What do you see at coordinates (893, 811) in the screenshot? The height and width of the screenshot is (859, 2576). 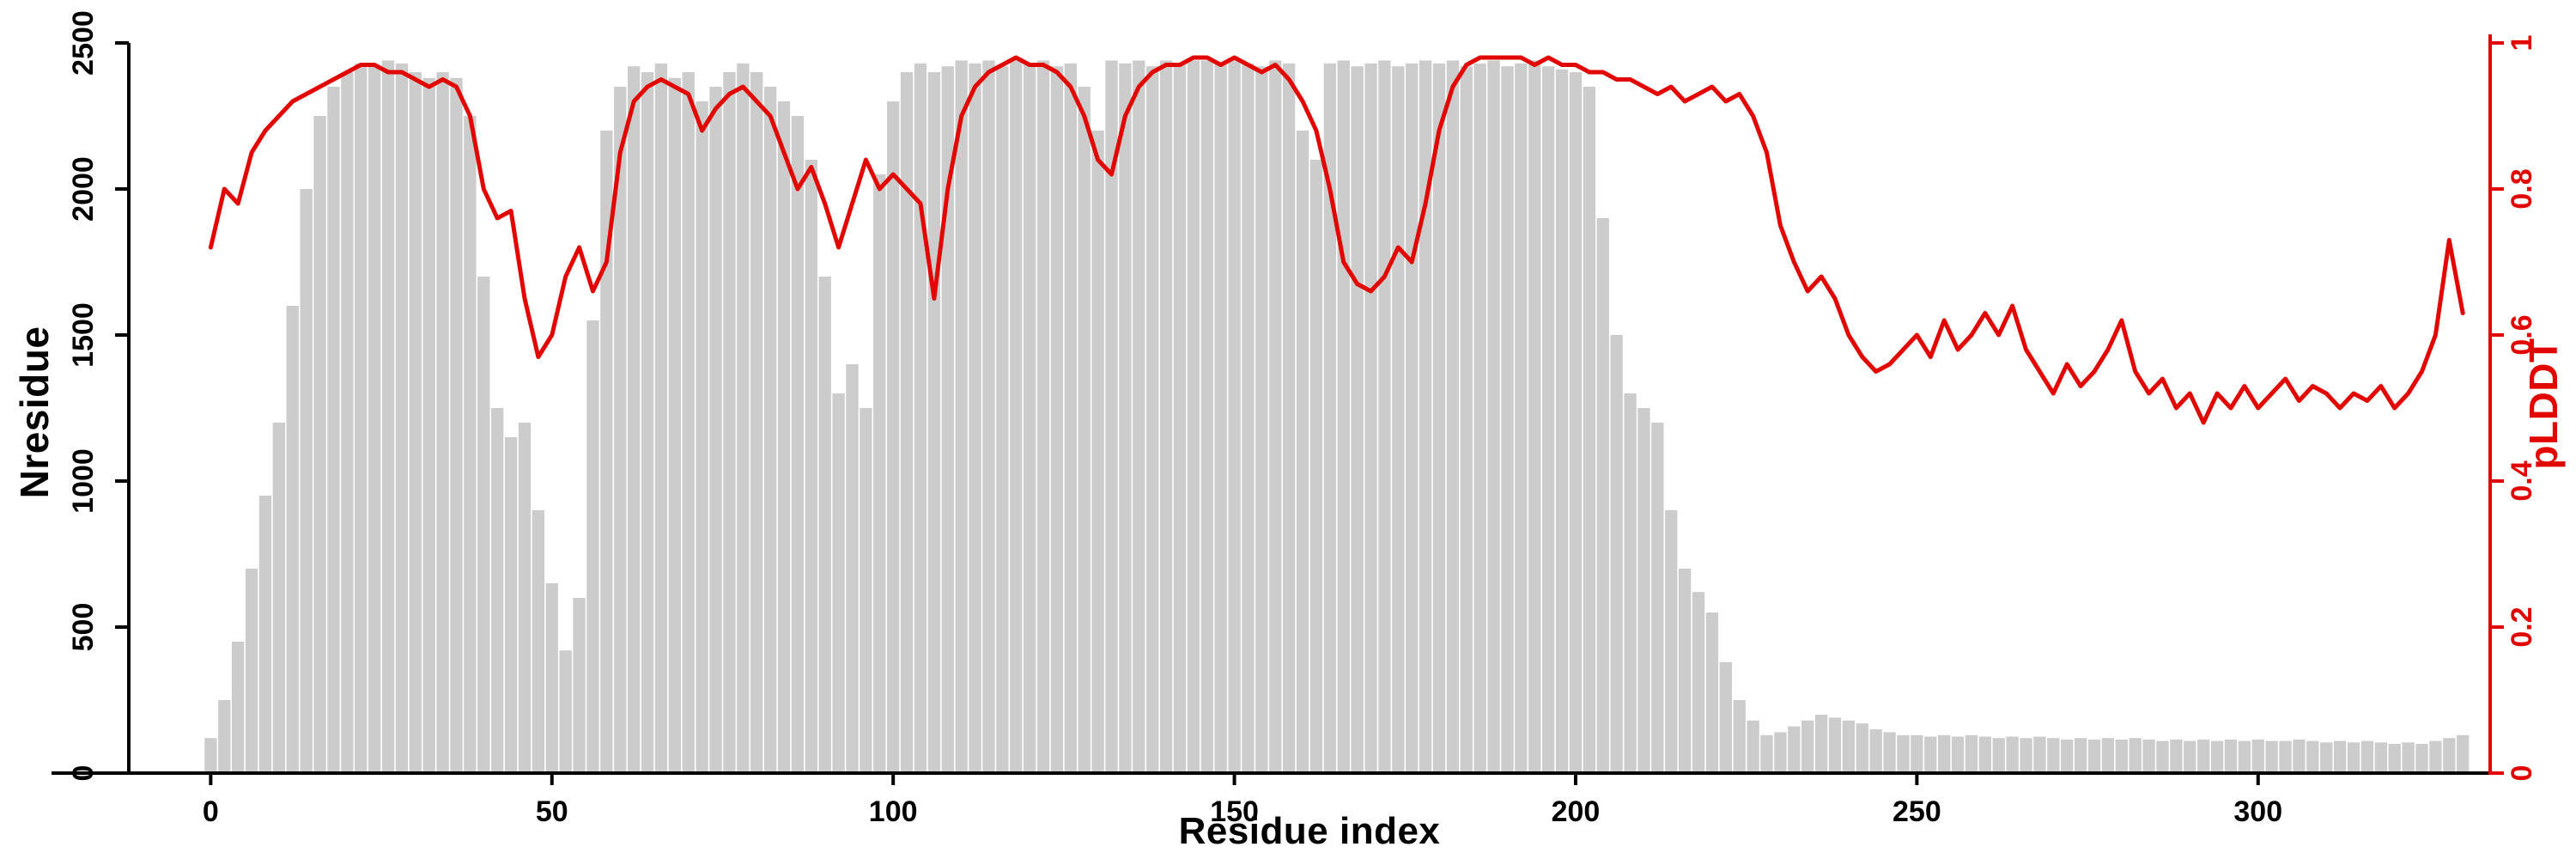 I see `svg-text: 100` at bounding box center [893, 811].